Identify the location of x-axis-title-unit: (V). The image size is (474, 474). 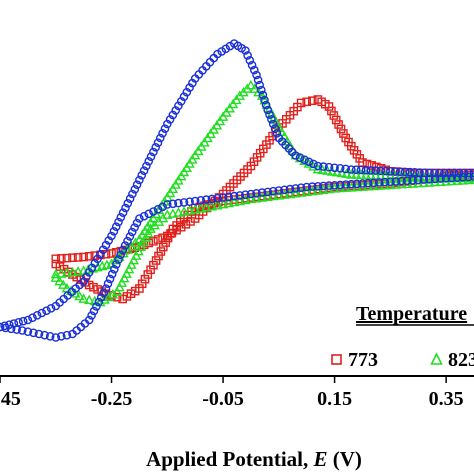
(345, 459).